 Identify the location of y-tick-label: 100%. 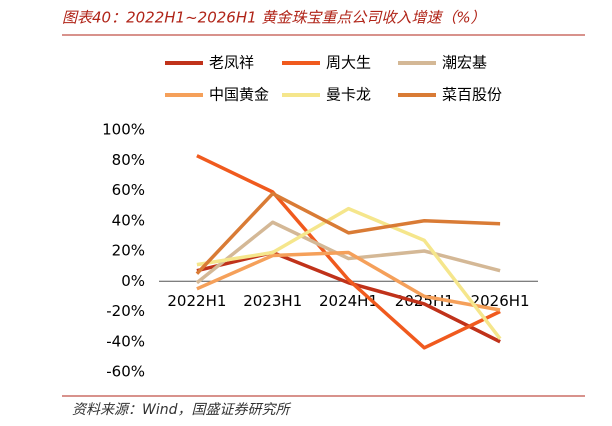
(123, 130).